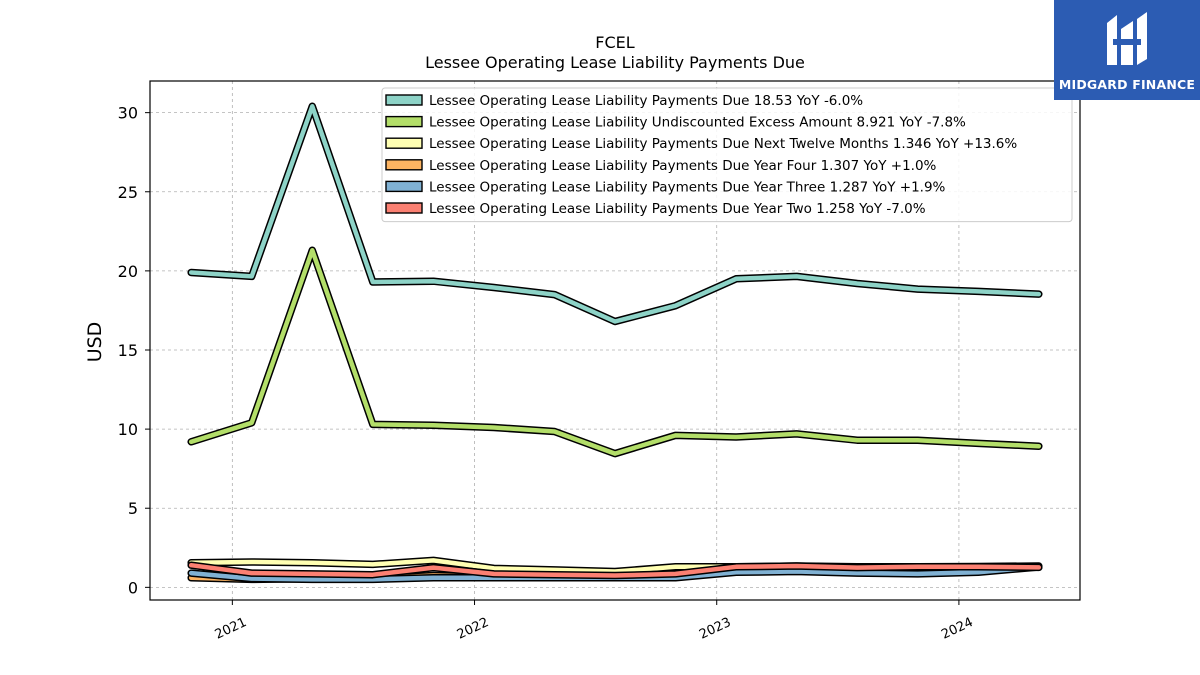 The image size is (1200, 675). What do you see at coordinates (473, 629) in the screenshot?
I see `x-tick-label: 2022` at bounding box center [473, 629].